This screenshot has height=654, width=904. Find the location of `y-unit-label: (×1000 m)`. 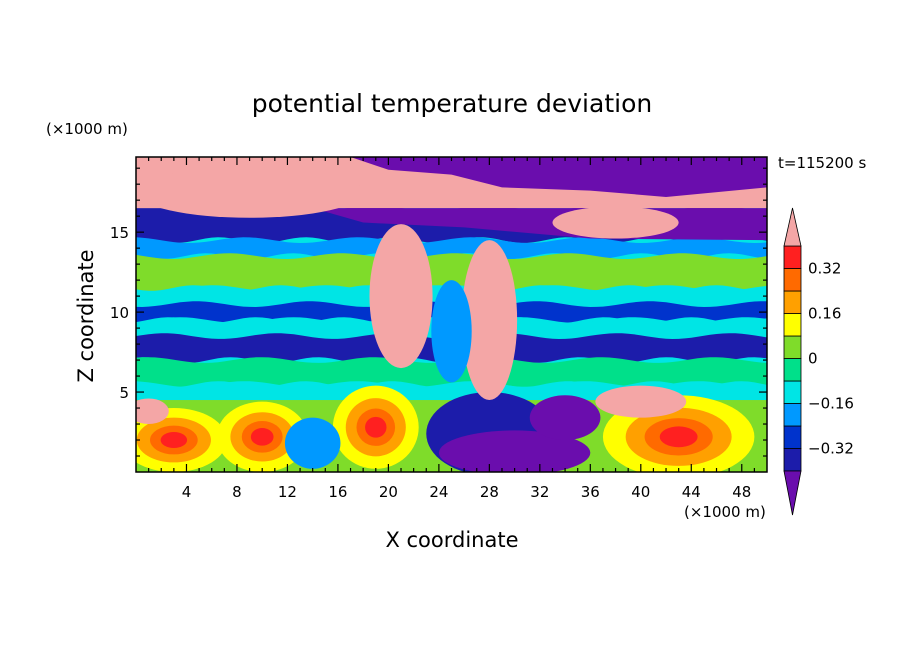

y-unit-label: (×1000 m) is located at coordinates (87, 129).